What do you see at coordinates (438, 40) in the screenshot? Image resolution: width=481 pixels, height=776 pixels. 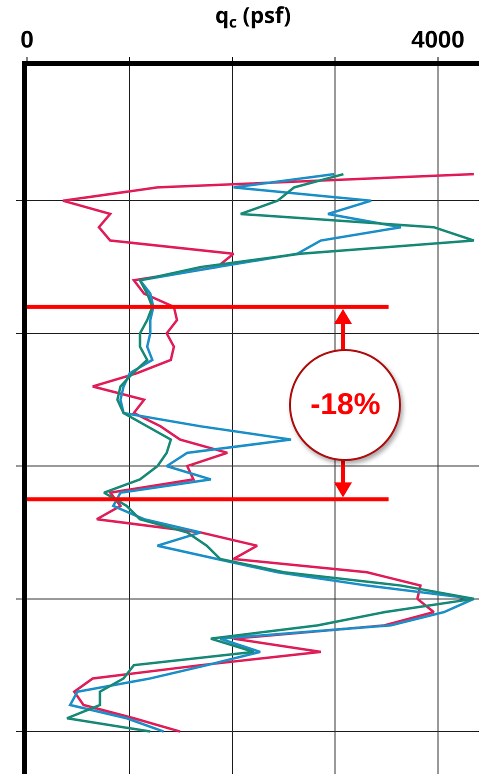 I see `x-tick-label: 4000` at bounding box center [438, 40].